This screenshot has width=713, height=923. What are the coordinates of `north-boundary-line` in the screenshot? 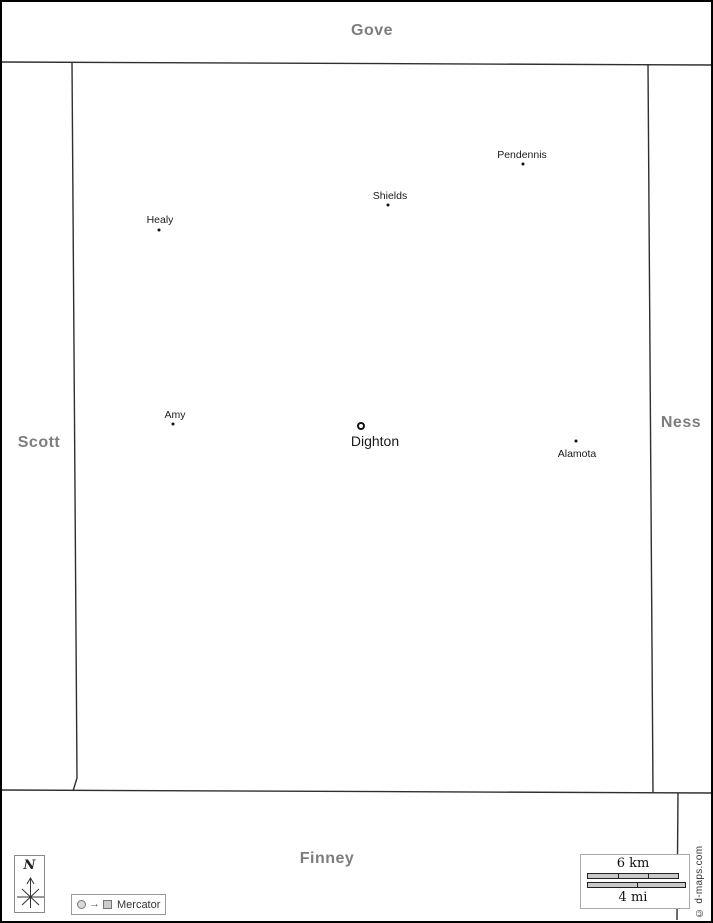 It's located at (356, 63).